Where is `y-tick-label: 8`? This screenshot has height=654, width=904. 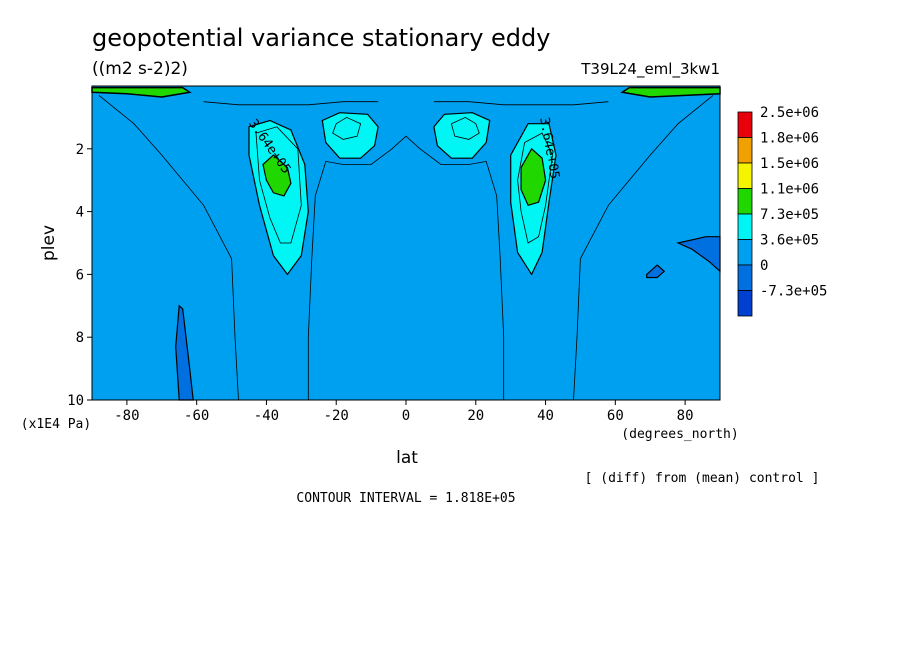
y-tick-label: 8 is located at coordinates (80, 338).